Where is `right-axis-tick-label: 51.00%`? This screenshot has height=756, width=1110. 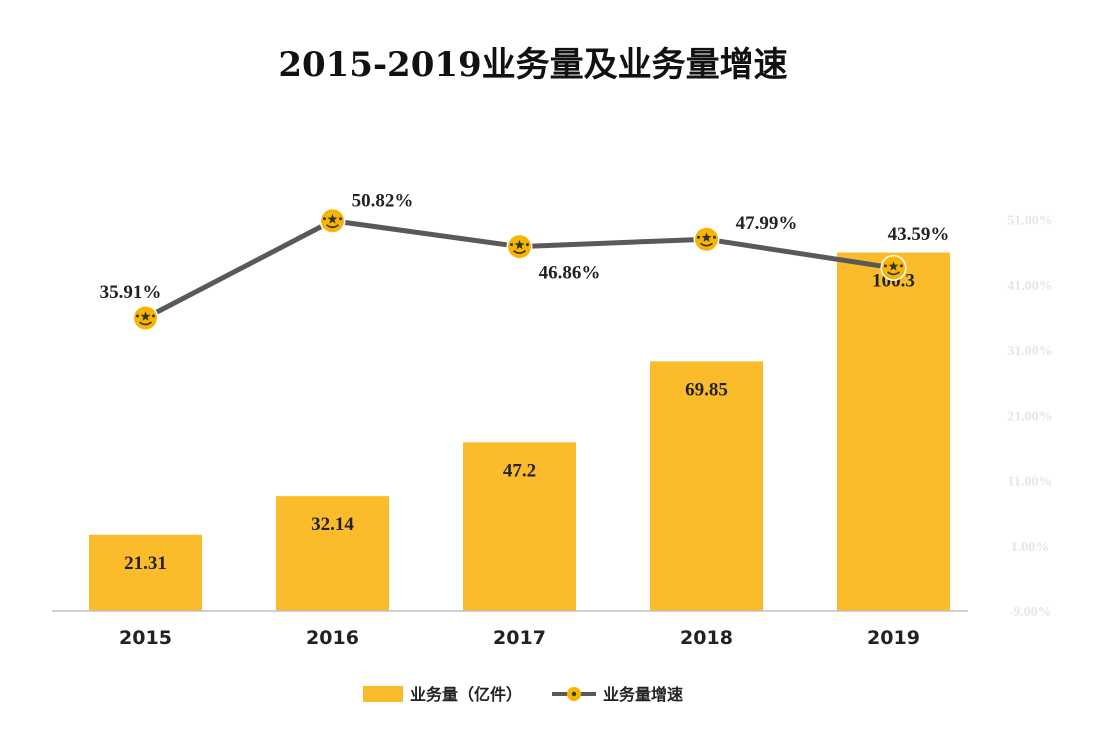 right-axis-tick-label: 51.00% is located at coordinates (1030, 221).